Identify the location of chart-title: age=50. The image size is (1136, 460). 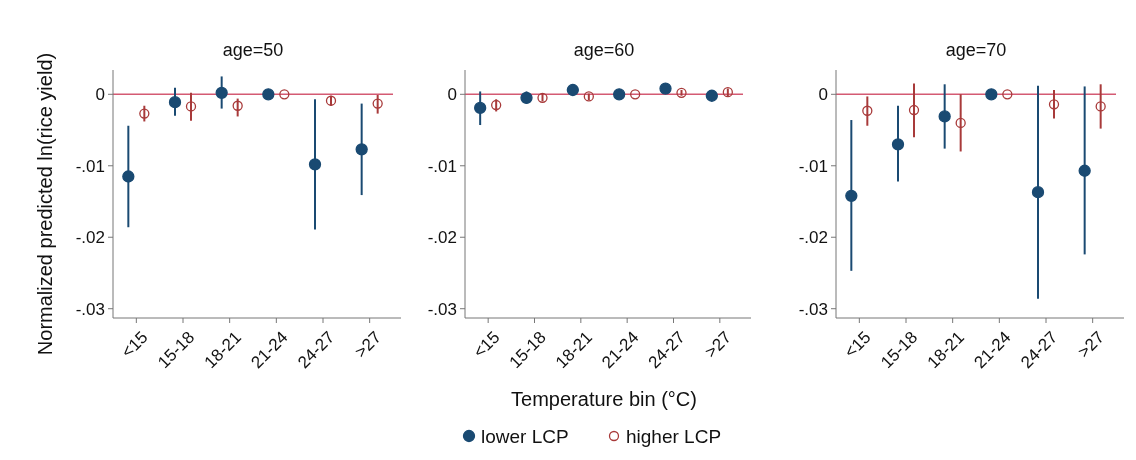
(253, 50).